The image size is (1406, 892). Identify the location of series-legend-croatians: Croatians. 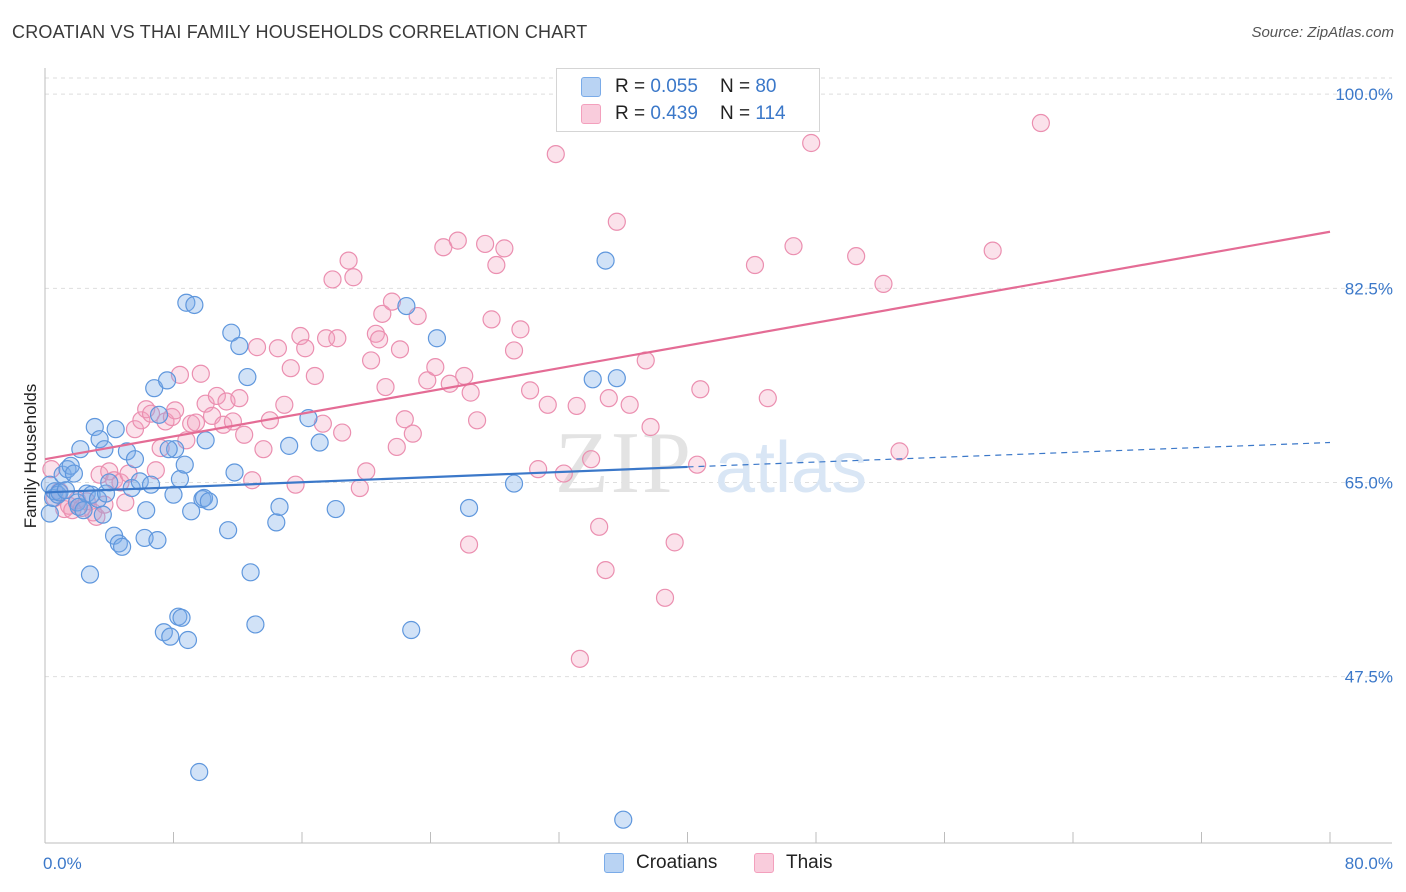
(660, 863).